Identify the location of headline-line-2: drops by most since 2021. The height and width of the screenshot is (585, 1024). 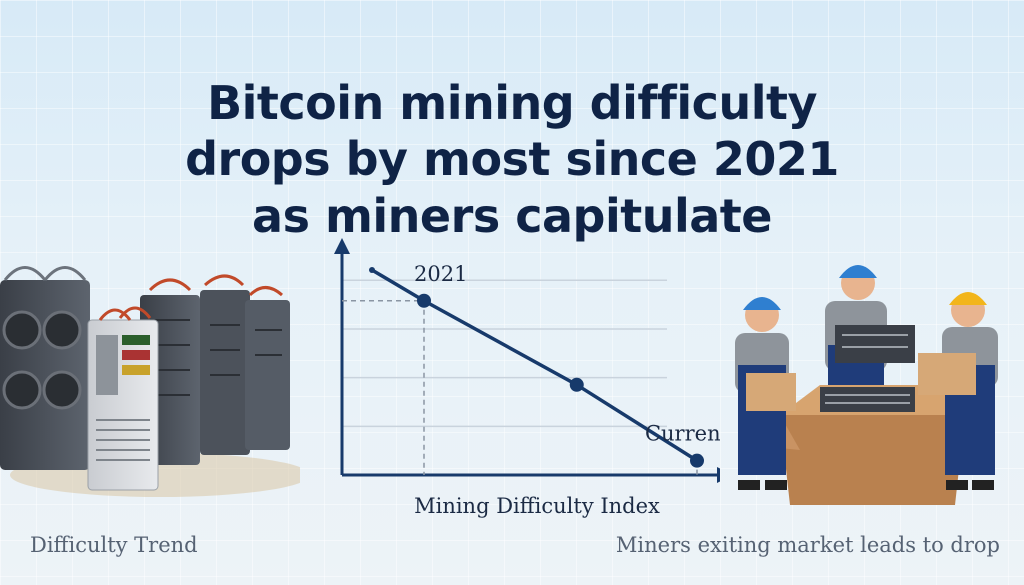
(512, 159).